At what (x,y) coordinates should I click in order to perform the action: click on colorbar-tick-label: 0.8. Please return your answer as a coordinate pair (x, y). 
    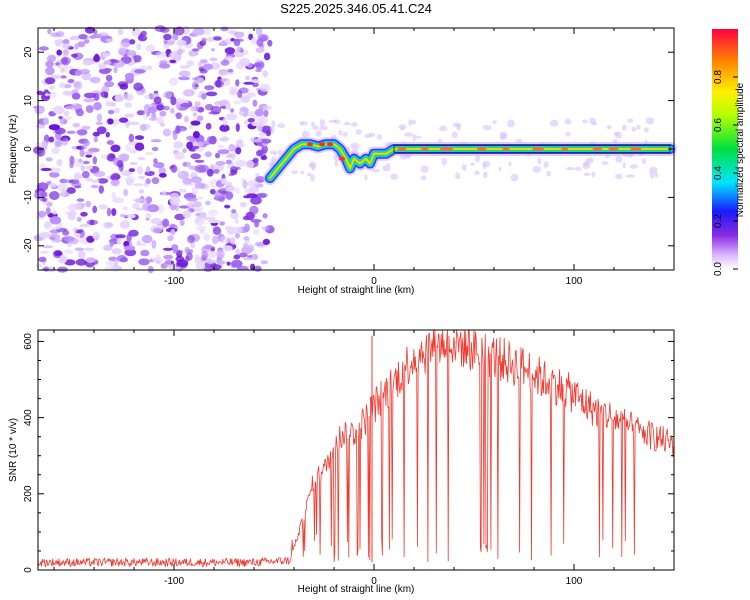
    Looking at the image, I should click on (718, 77).